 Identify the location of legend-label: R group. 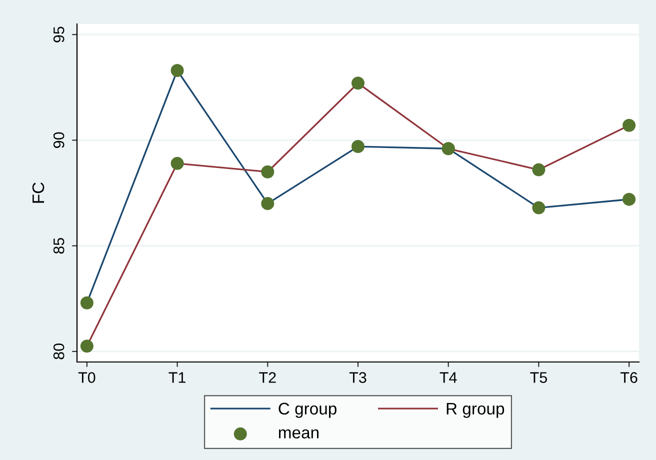
(475, 410).